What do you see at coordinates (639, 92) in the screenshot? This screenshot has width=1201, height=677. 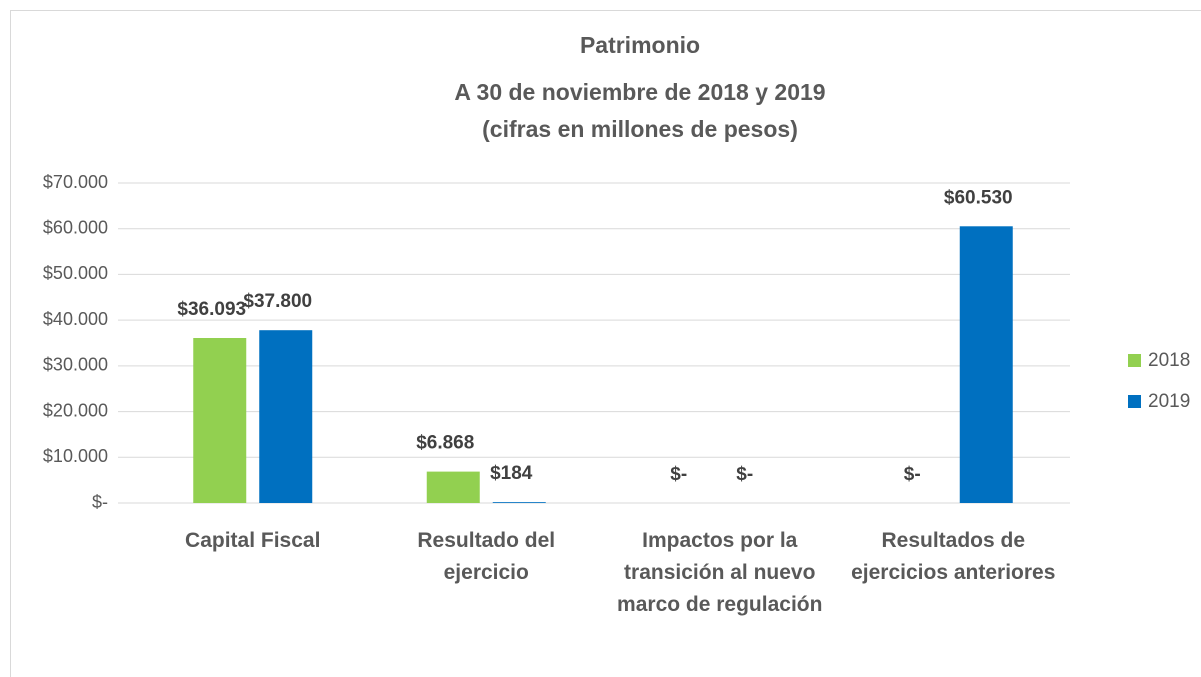 I see `chart-subtitle: A 30 de noviembre de 2018 y 2019` at bounding box center [639, 92].